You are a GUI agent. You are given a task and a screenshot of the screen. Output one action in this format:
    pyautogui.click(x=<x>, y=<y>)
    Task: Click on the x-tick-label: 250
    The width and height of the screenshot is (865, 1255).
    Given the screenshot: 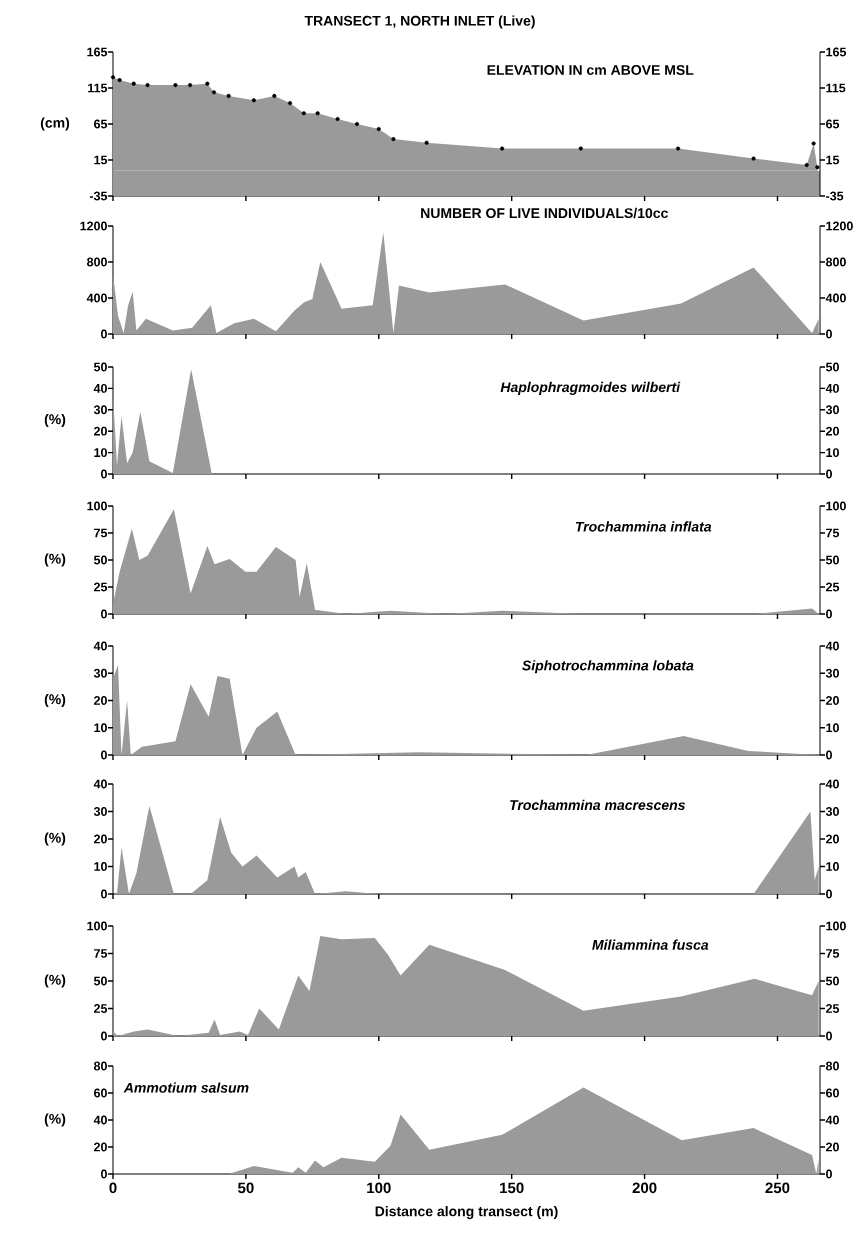 What is the action you would take?
    pyautogui.click(x=777, y=1188)
    